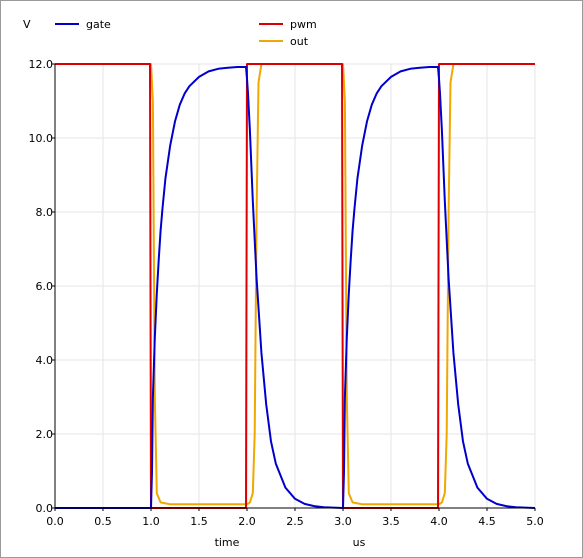 The height and width of the screenshot is (558, 583). I want to click on x-tick-label: 0.0, so click(55, 521).